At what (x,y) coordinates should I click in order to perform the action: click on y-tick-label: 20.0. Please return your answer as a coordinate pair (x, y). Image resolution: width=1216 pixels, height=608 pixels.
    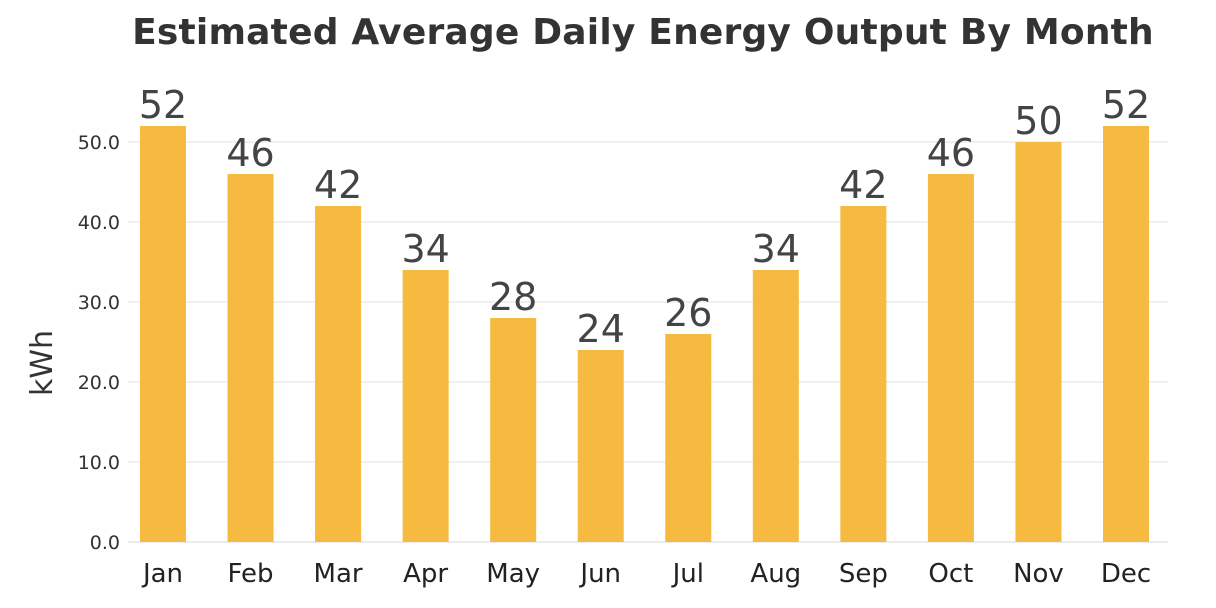
    Looking at the image, I should click on (99, 383).